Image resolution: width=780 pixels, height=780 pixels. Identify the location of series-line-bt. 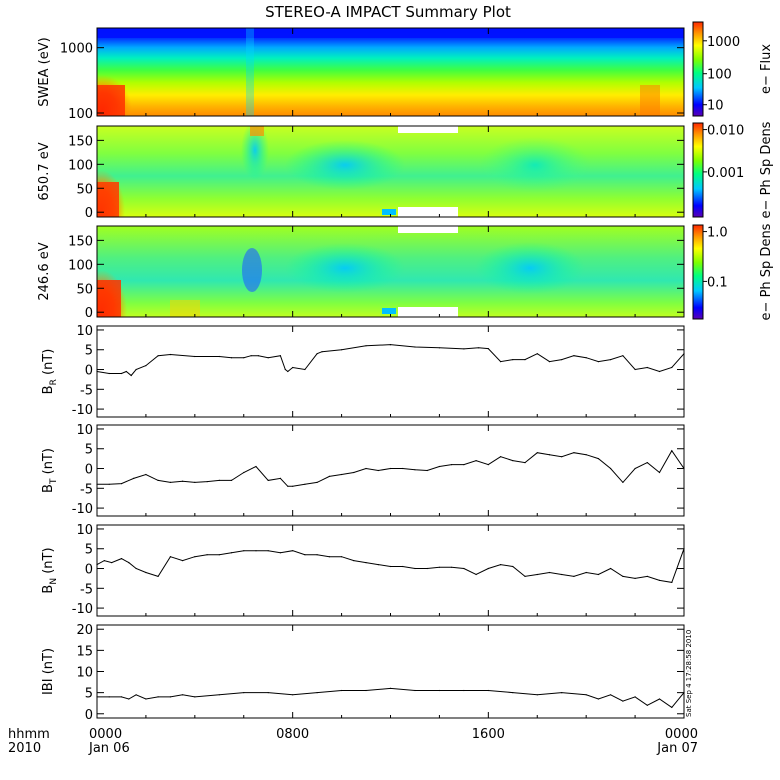
(391, 468).